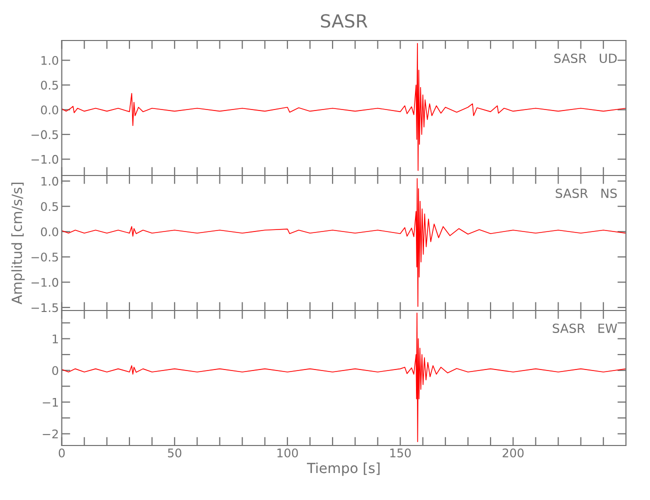 This screenshot has height=500, width=650. I want to click on x-tick-label: 50, so click(175, 453).